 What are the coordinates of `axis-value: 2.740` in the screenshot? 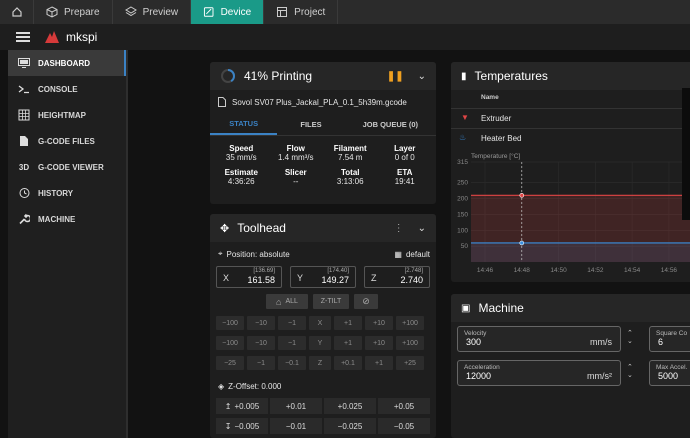 It's located at (411, 280).